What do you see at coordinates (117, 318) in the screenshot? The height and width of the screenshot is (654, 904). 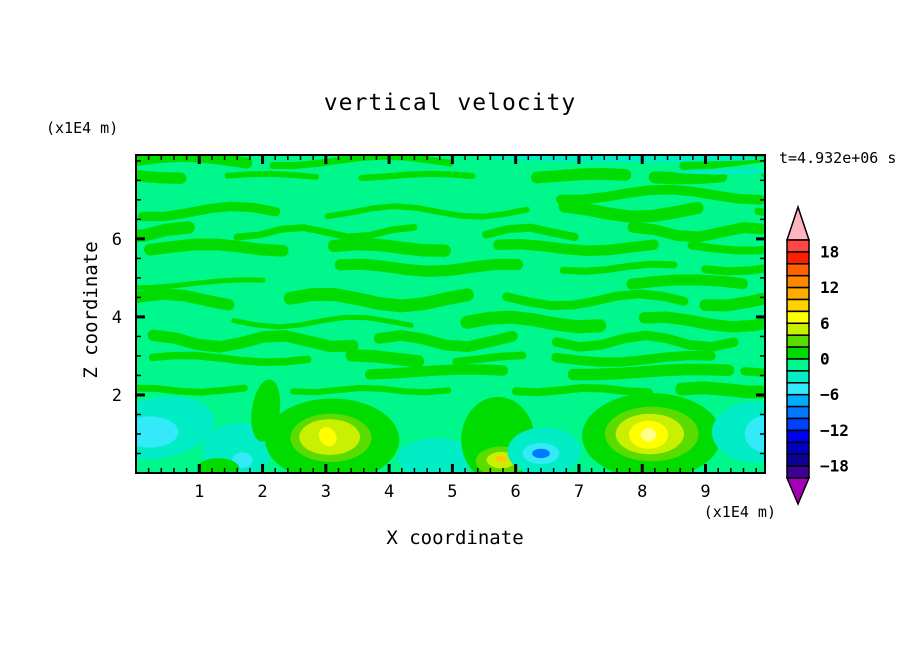 I see `z-tick-label: 4` at bounding box center [117, 318].